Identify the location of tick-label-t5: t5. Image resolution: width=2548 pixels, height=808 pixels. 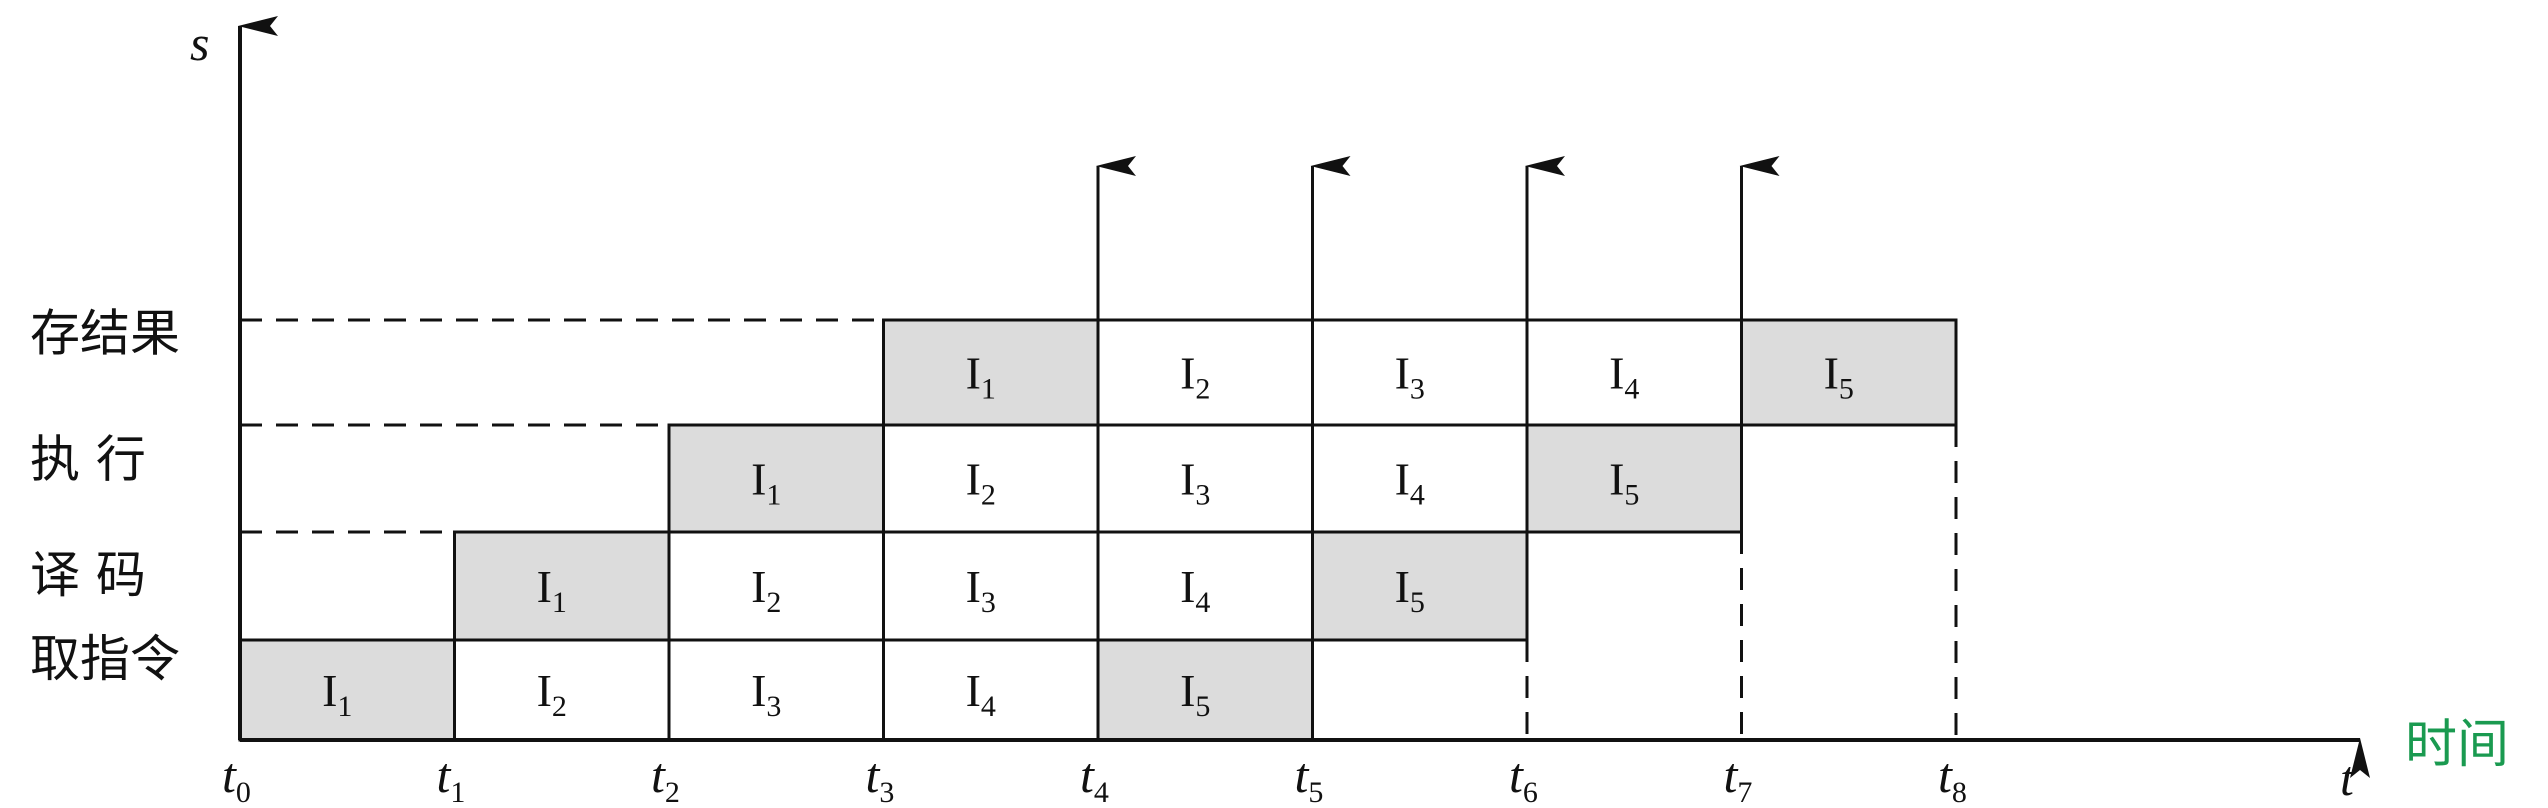
(1309, 777).